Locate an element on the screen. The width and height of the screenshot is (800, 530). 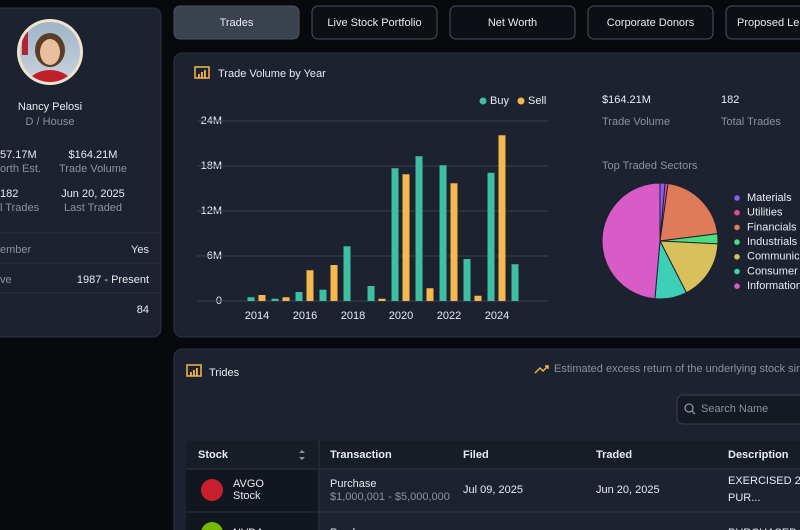
stat-label: l Trades is located at coordinates (20, 208).